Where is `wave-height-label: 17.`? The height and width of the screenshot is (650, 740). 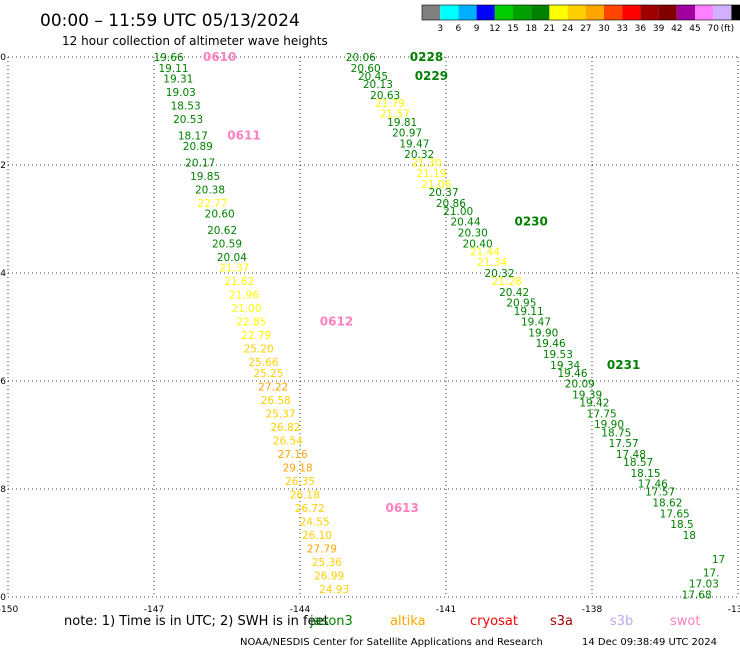 wave-height-label: 17. is located at coordinates (711, 574).